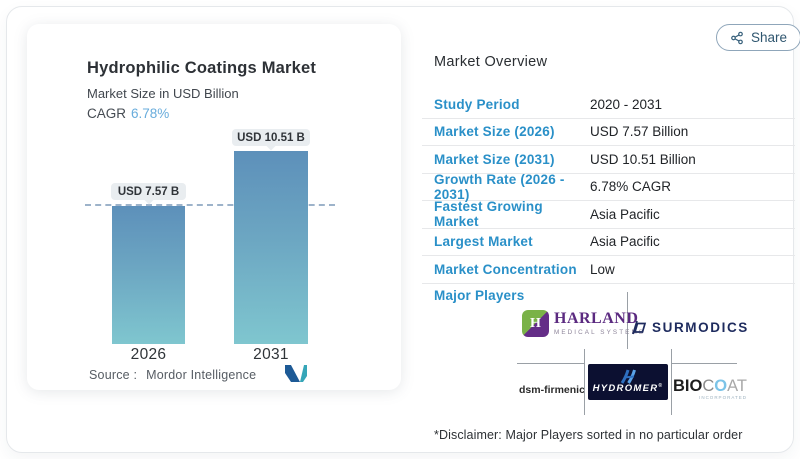  What do you see at coordinates (626, 104) in the screenshot?
I see `row-value: 2020 - 2031` at bounding box center [626, 104].